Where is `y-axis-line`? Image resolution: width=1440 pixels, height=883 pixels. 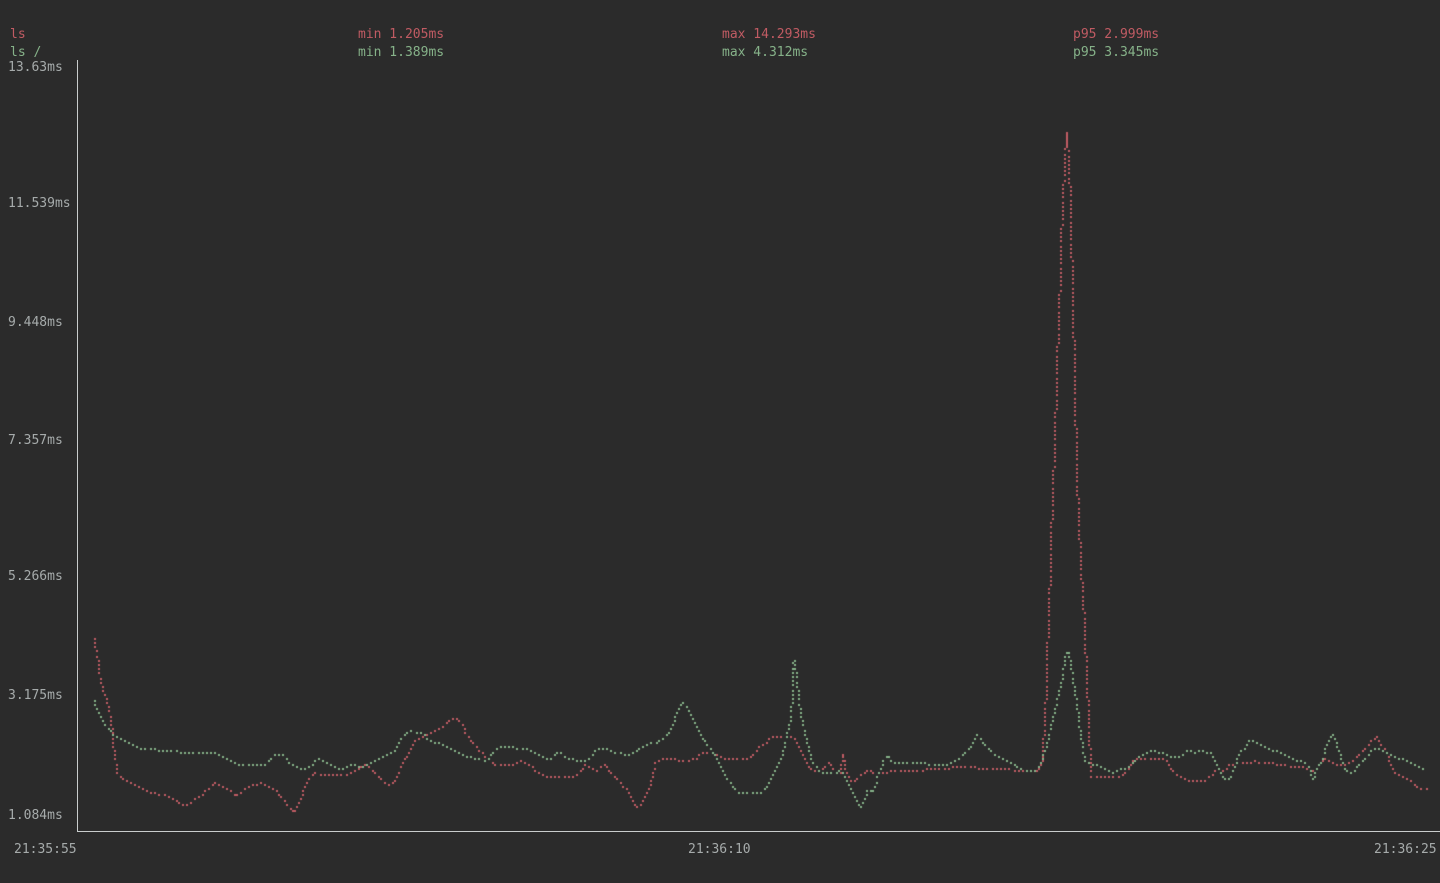
y-axis-line is located at coordinates (77, 446).